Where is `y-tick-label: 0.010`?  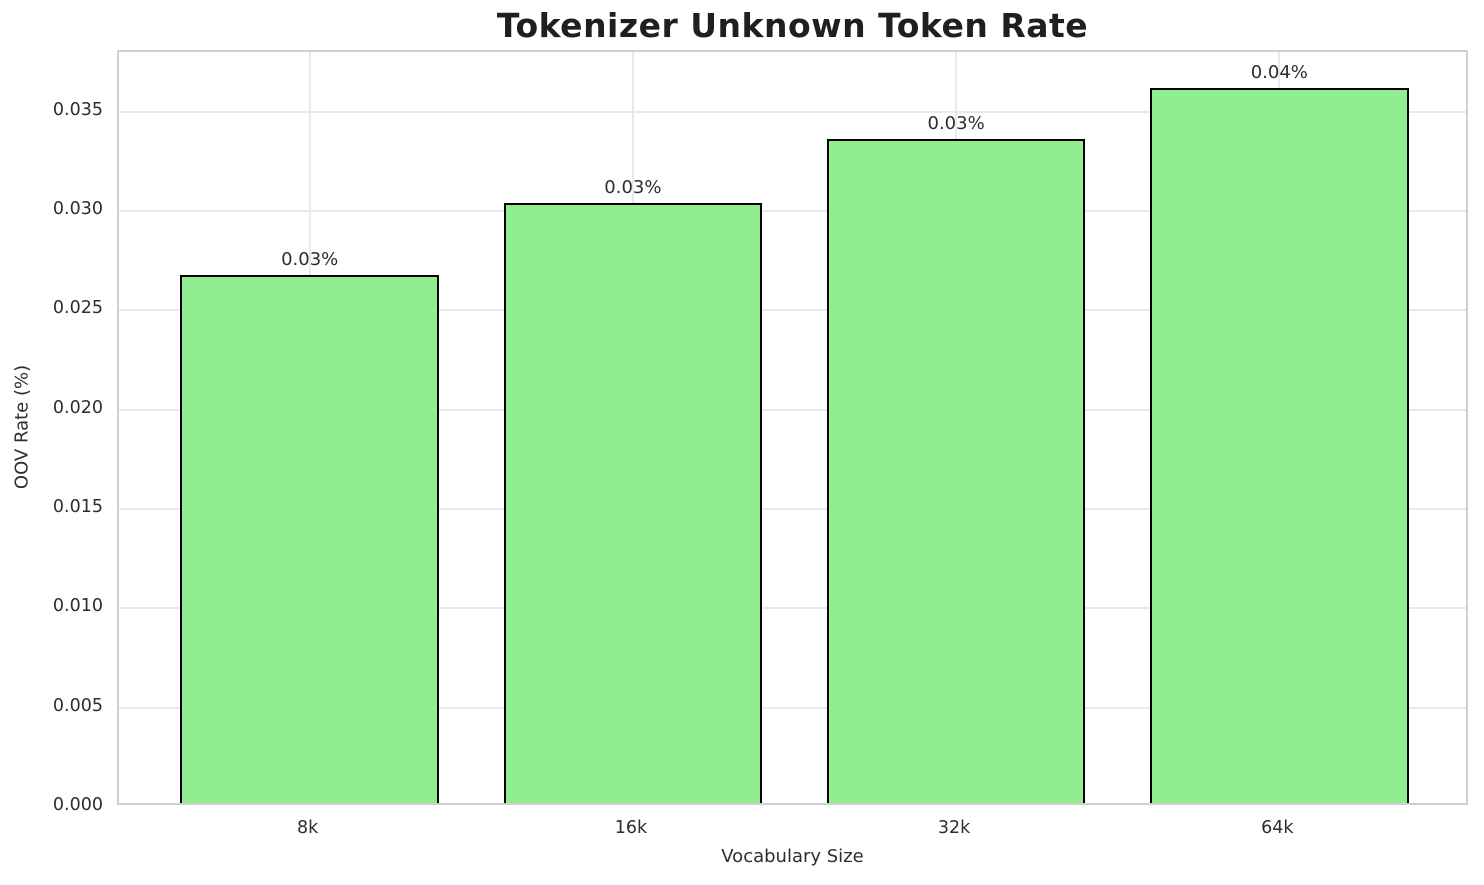 y-tick-label: 0.010 is located at coordinates (77, 606).